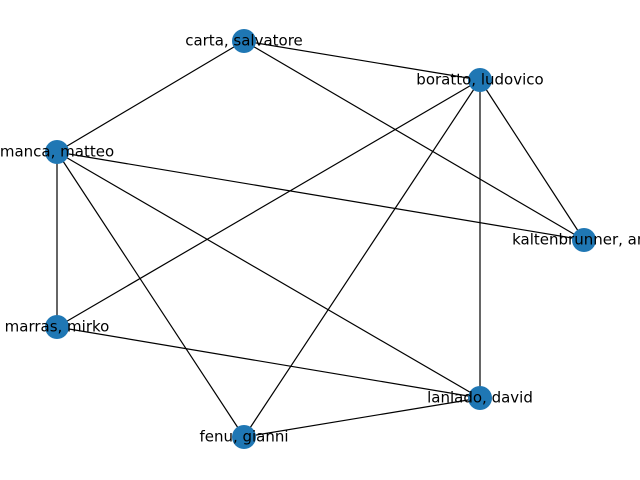 Image resolution: width=640 pixels, height=480 pixels. Describe the element at coordinates (532, 160) in the screenshot. I see `edge-boratto-kaltenbrunner` at that location.